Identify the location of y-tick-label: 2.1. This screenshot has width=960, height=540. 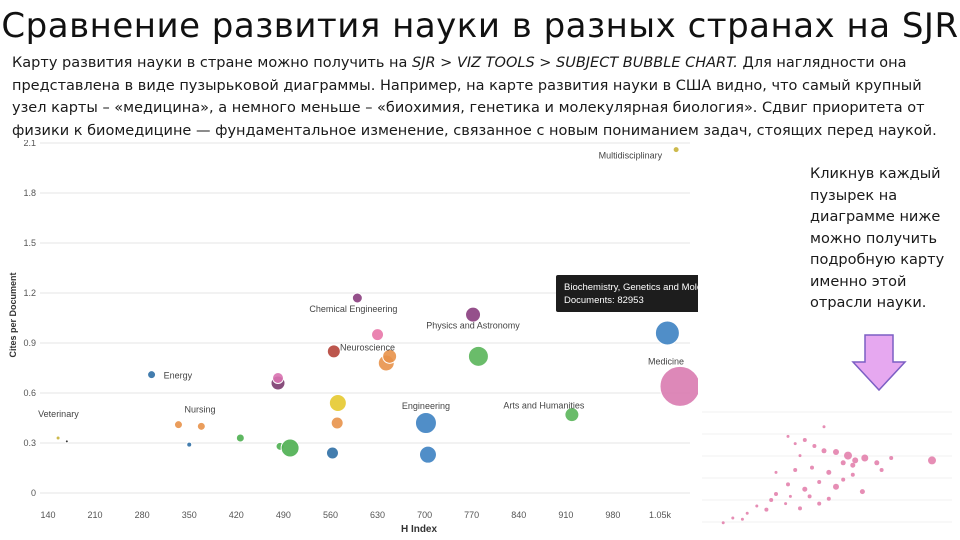
(29, 144).